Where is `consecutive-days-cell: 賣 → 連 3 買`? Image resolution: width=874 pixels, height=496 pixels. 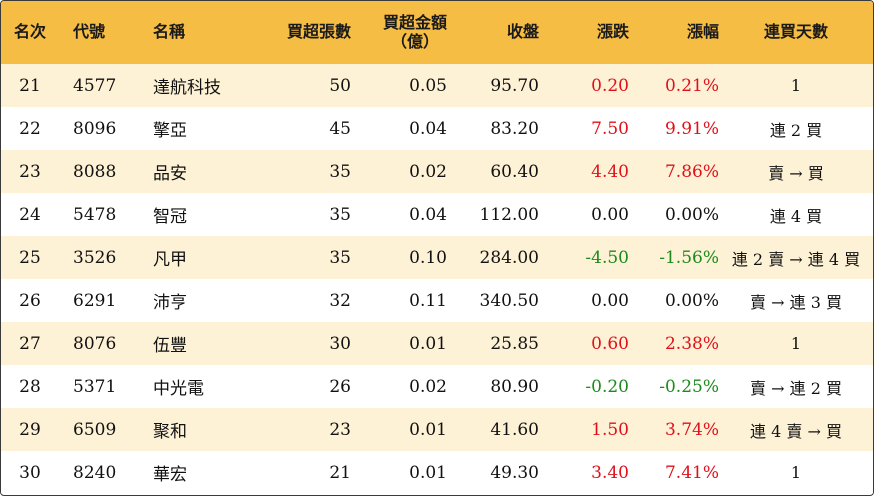
consecutive-days-cell: 賣 → 連 3 買 is located at coordinates (796, 302).